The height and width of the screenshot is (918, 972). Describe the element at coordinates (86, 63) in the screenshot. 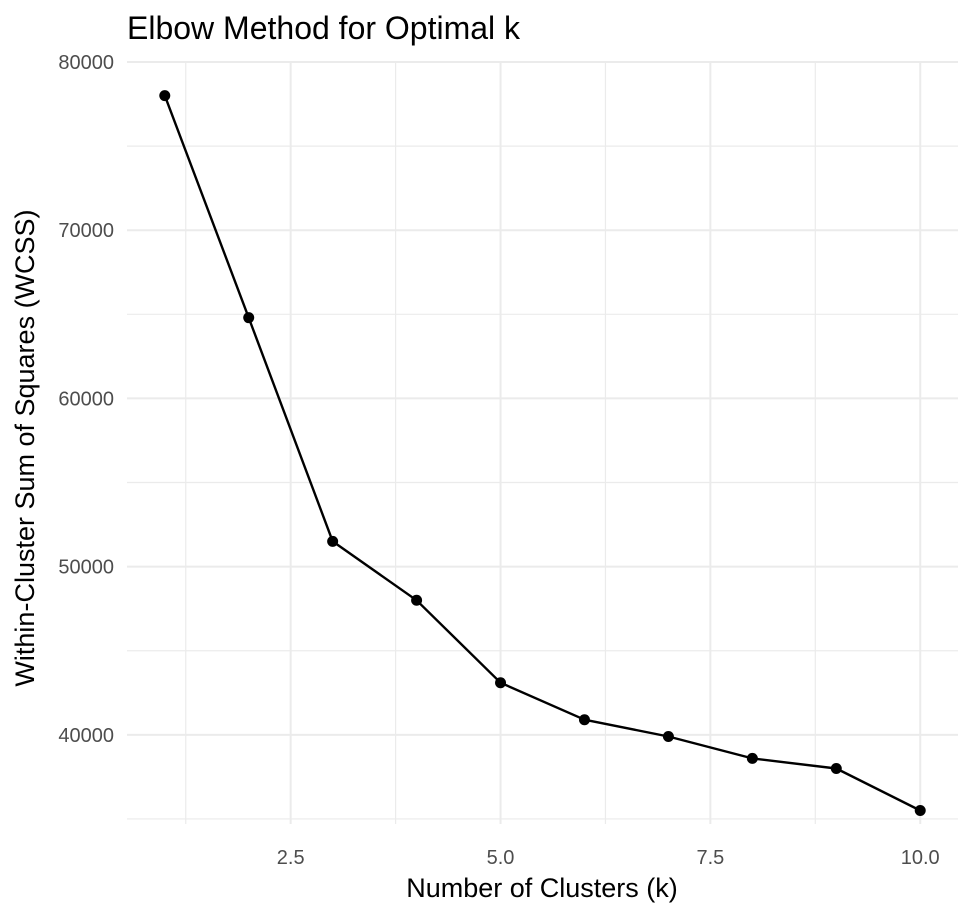

I see `y-tick-label: 80000` at that location.